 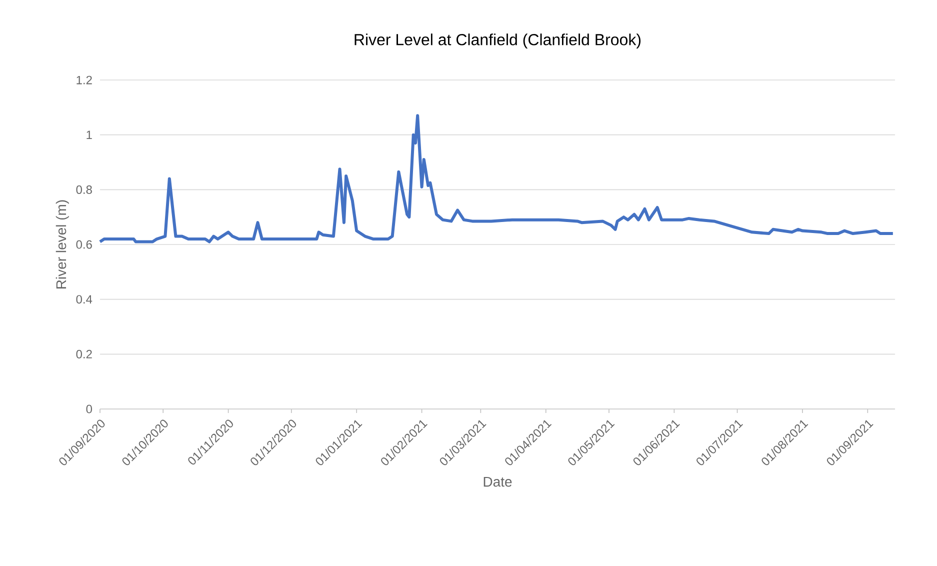 I want to click on y-tick-label: 0.2, so click(x=84, y=354).